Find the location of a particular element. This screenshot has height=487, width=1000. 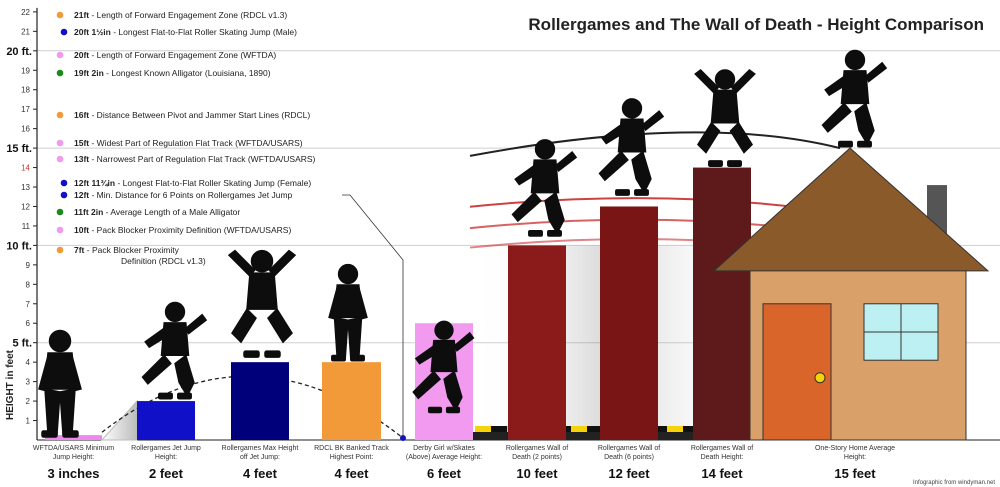

annotation-bold: 13ft is located at coordinates (81, 159).